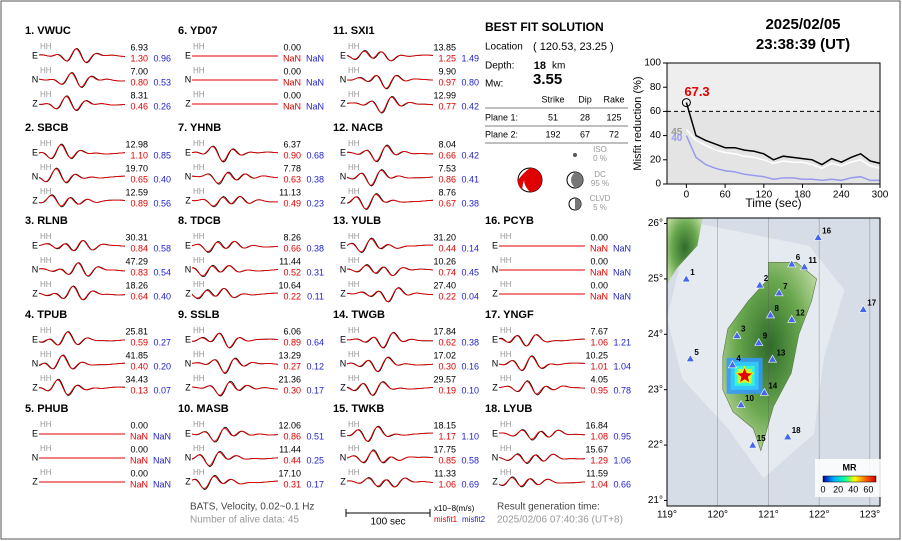 The height and width of the screenshot is (541, 902). What do you see at coordinates (139, 366) in the screenshot?
I see `misfit1: 0.40` at bounding box center [139, 366].